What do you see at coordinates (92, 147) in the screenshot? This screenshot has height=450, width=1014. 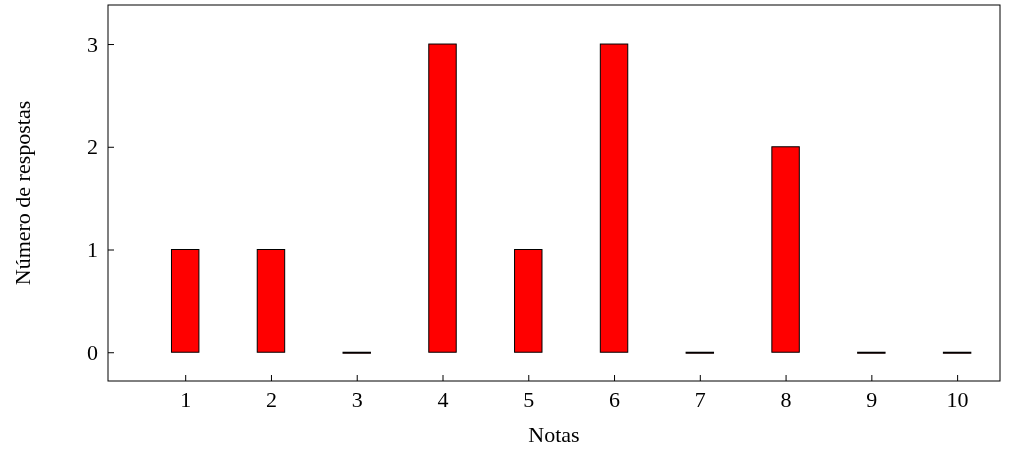 I see `y-tick-label: 2` at bounding box center [92, 147].